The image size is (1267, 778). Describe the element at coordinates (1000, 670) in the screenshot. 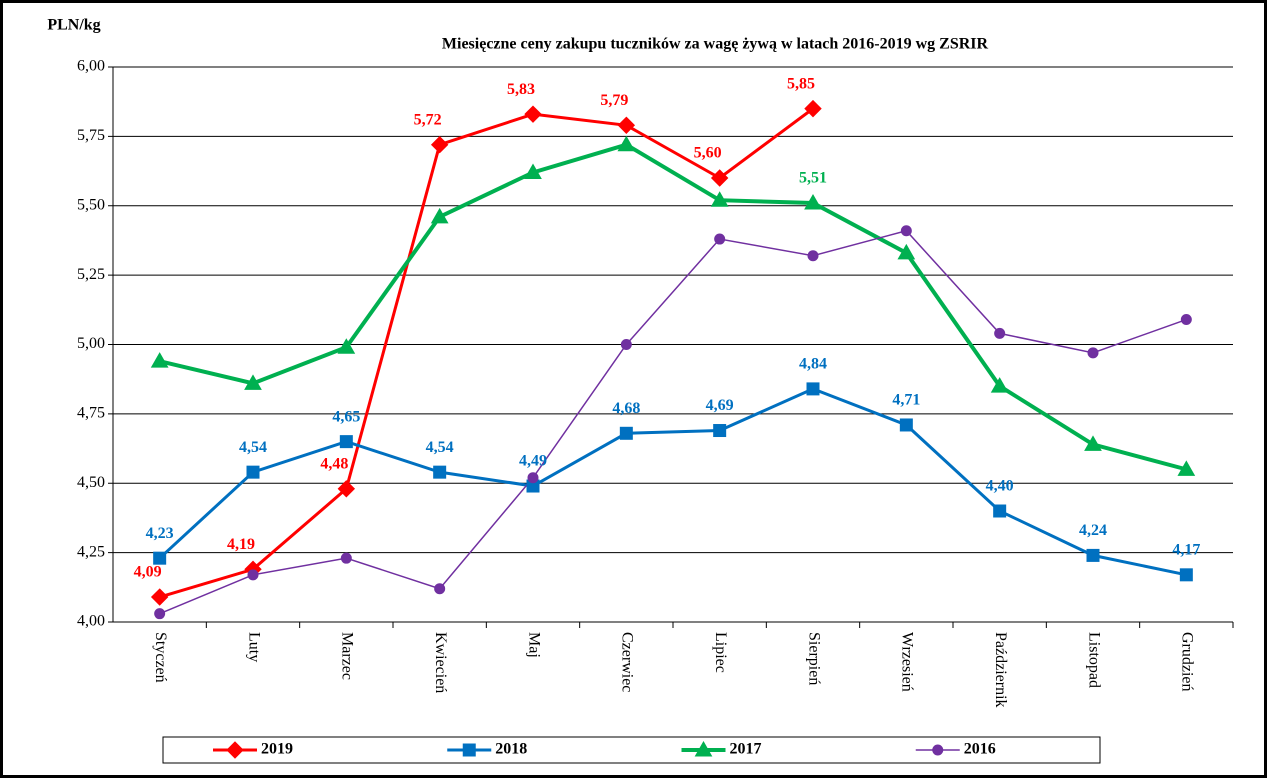

I see `x-tick-label: Październik` at that location.